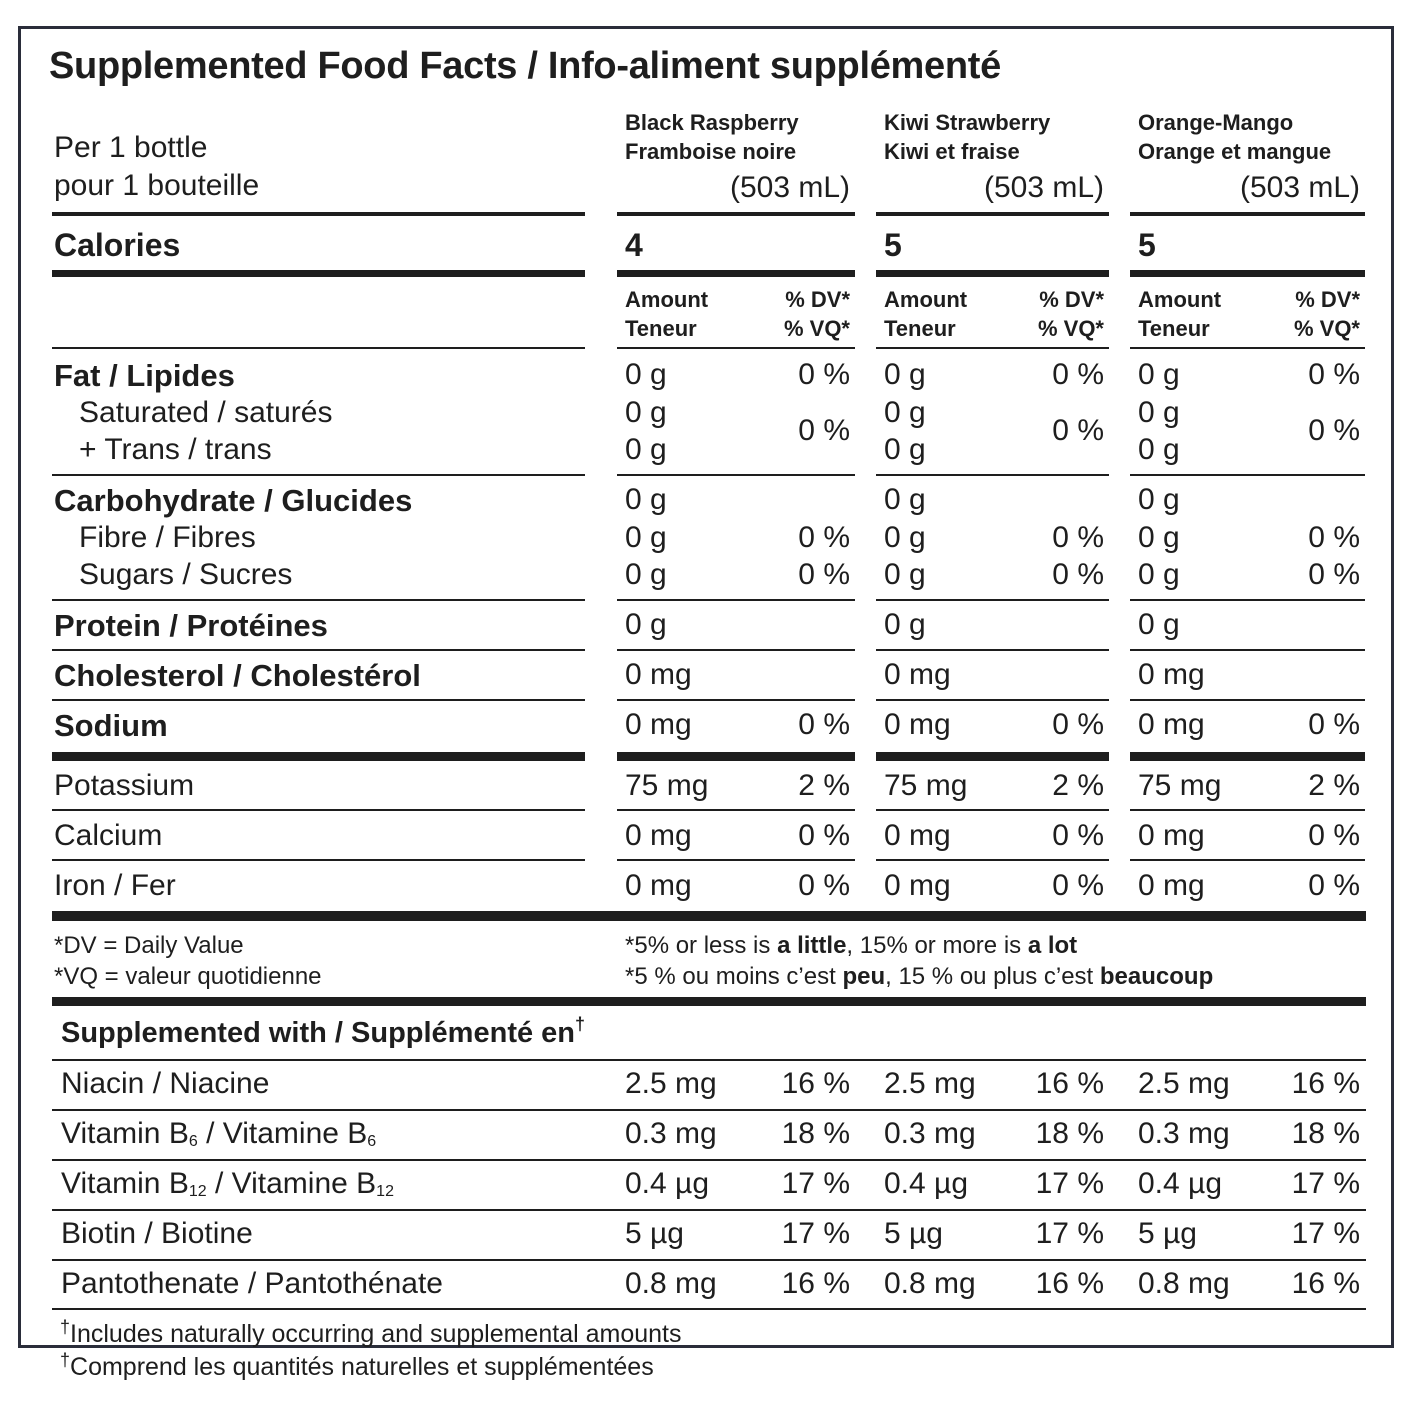 The height and width of the screenshot is (1415, 1415). What do you see at coordinates (1171, 835) in the screenshot?
I see `calcium-amount: 0 mg` at bounding box center [1171, 835].